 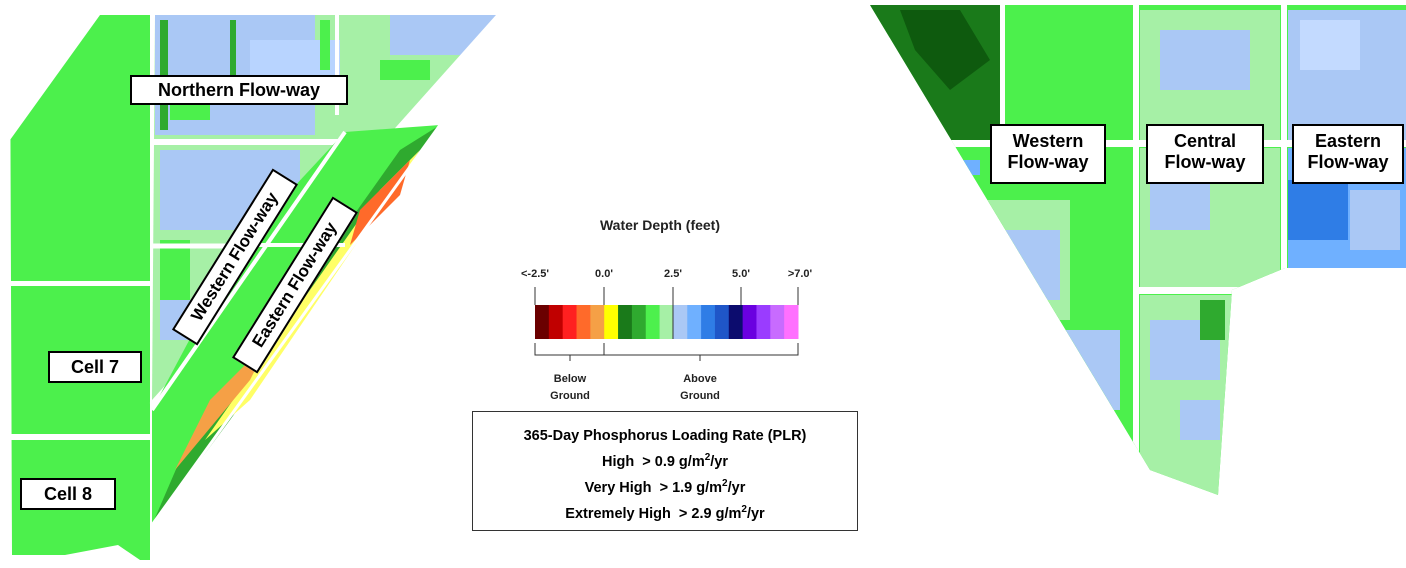 I want to click on right-western-line-1: Western, so click(x=1048, y=141).